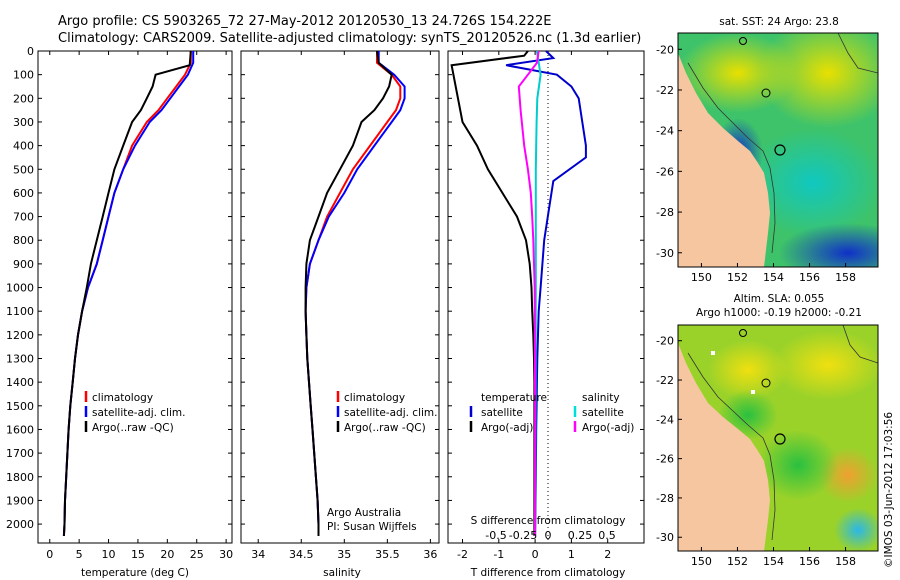 This screenshot has height=580, width=900. What do you see at coordinates (23, 193) in the screenshot?
I see `y-tick-label: 600` at bounding box center [23, 193].